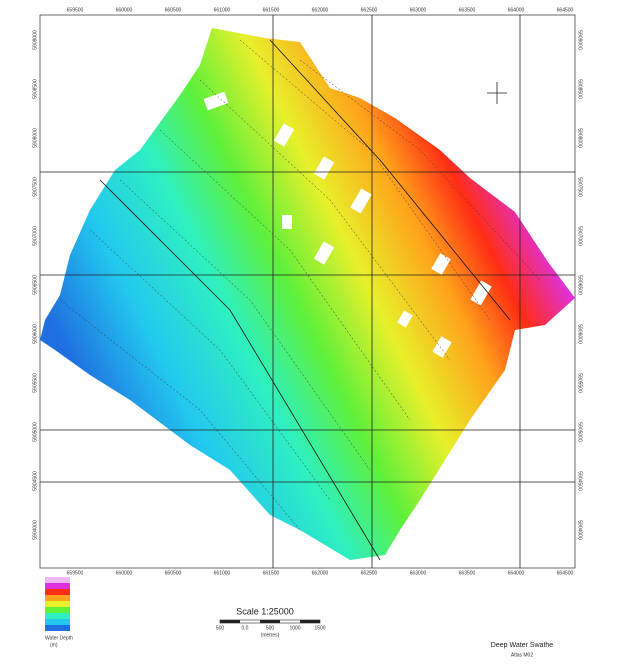  I want to click on y-label-right: 5905000, so click(580, 432).